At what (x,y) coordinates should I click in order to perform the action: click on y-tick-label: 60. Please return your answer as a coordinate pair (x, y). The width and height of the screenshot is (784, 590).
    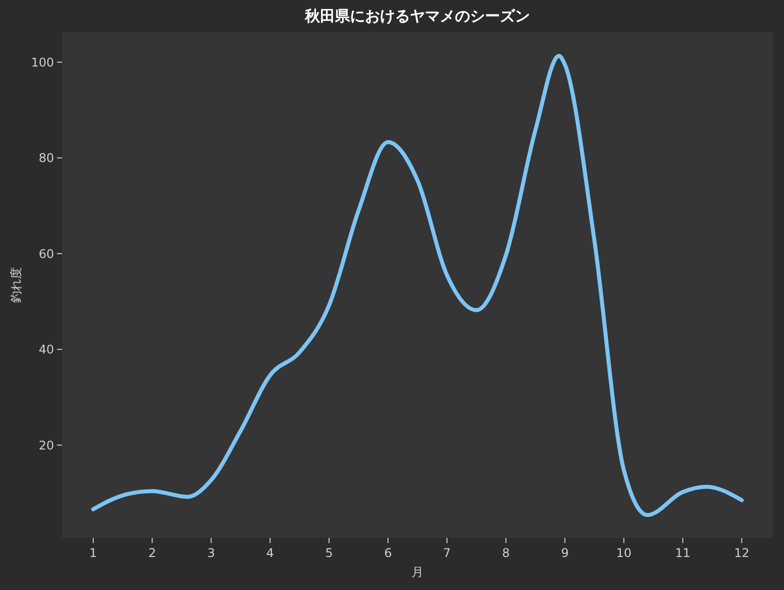
    Looking at the image, I should click on (46, 253).